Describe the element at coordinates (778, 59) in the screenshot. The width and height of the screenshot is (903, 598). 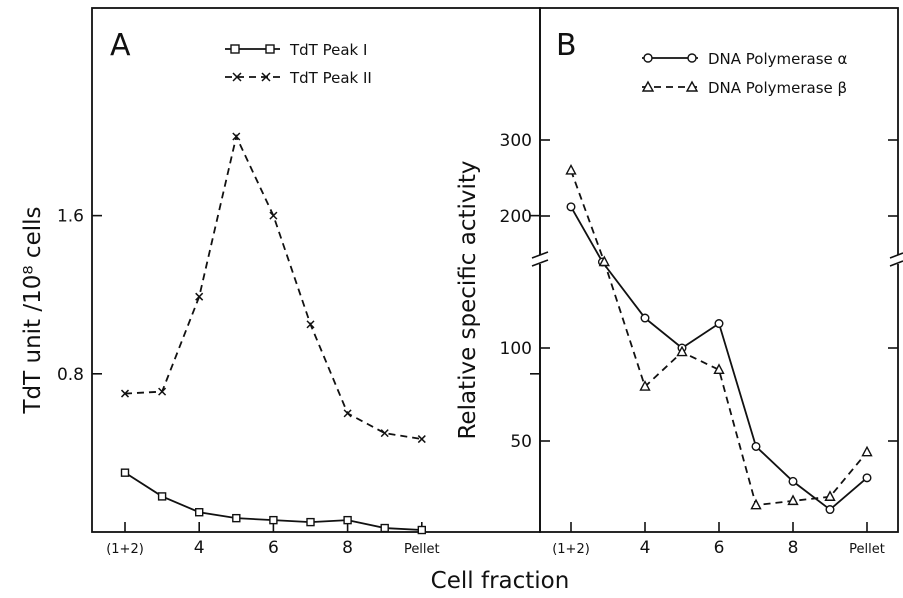
I see `legend-label-dna-pol-alpha: DNA Polymerase α` at that location.